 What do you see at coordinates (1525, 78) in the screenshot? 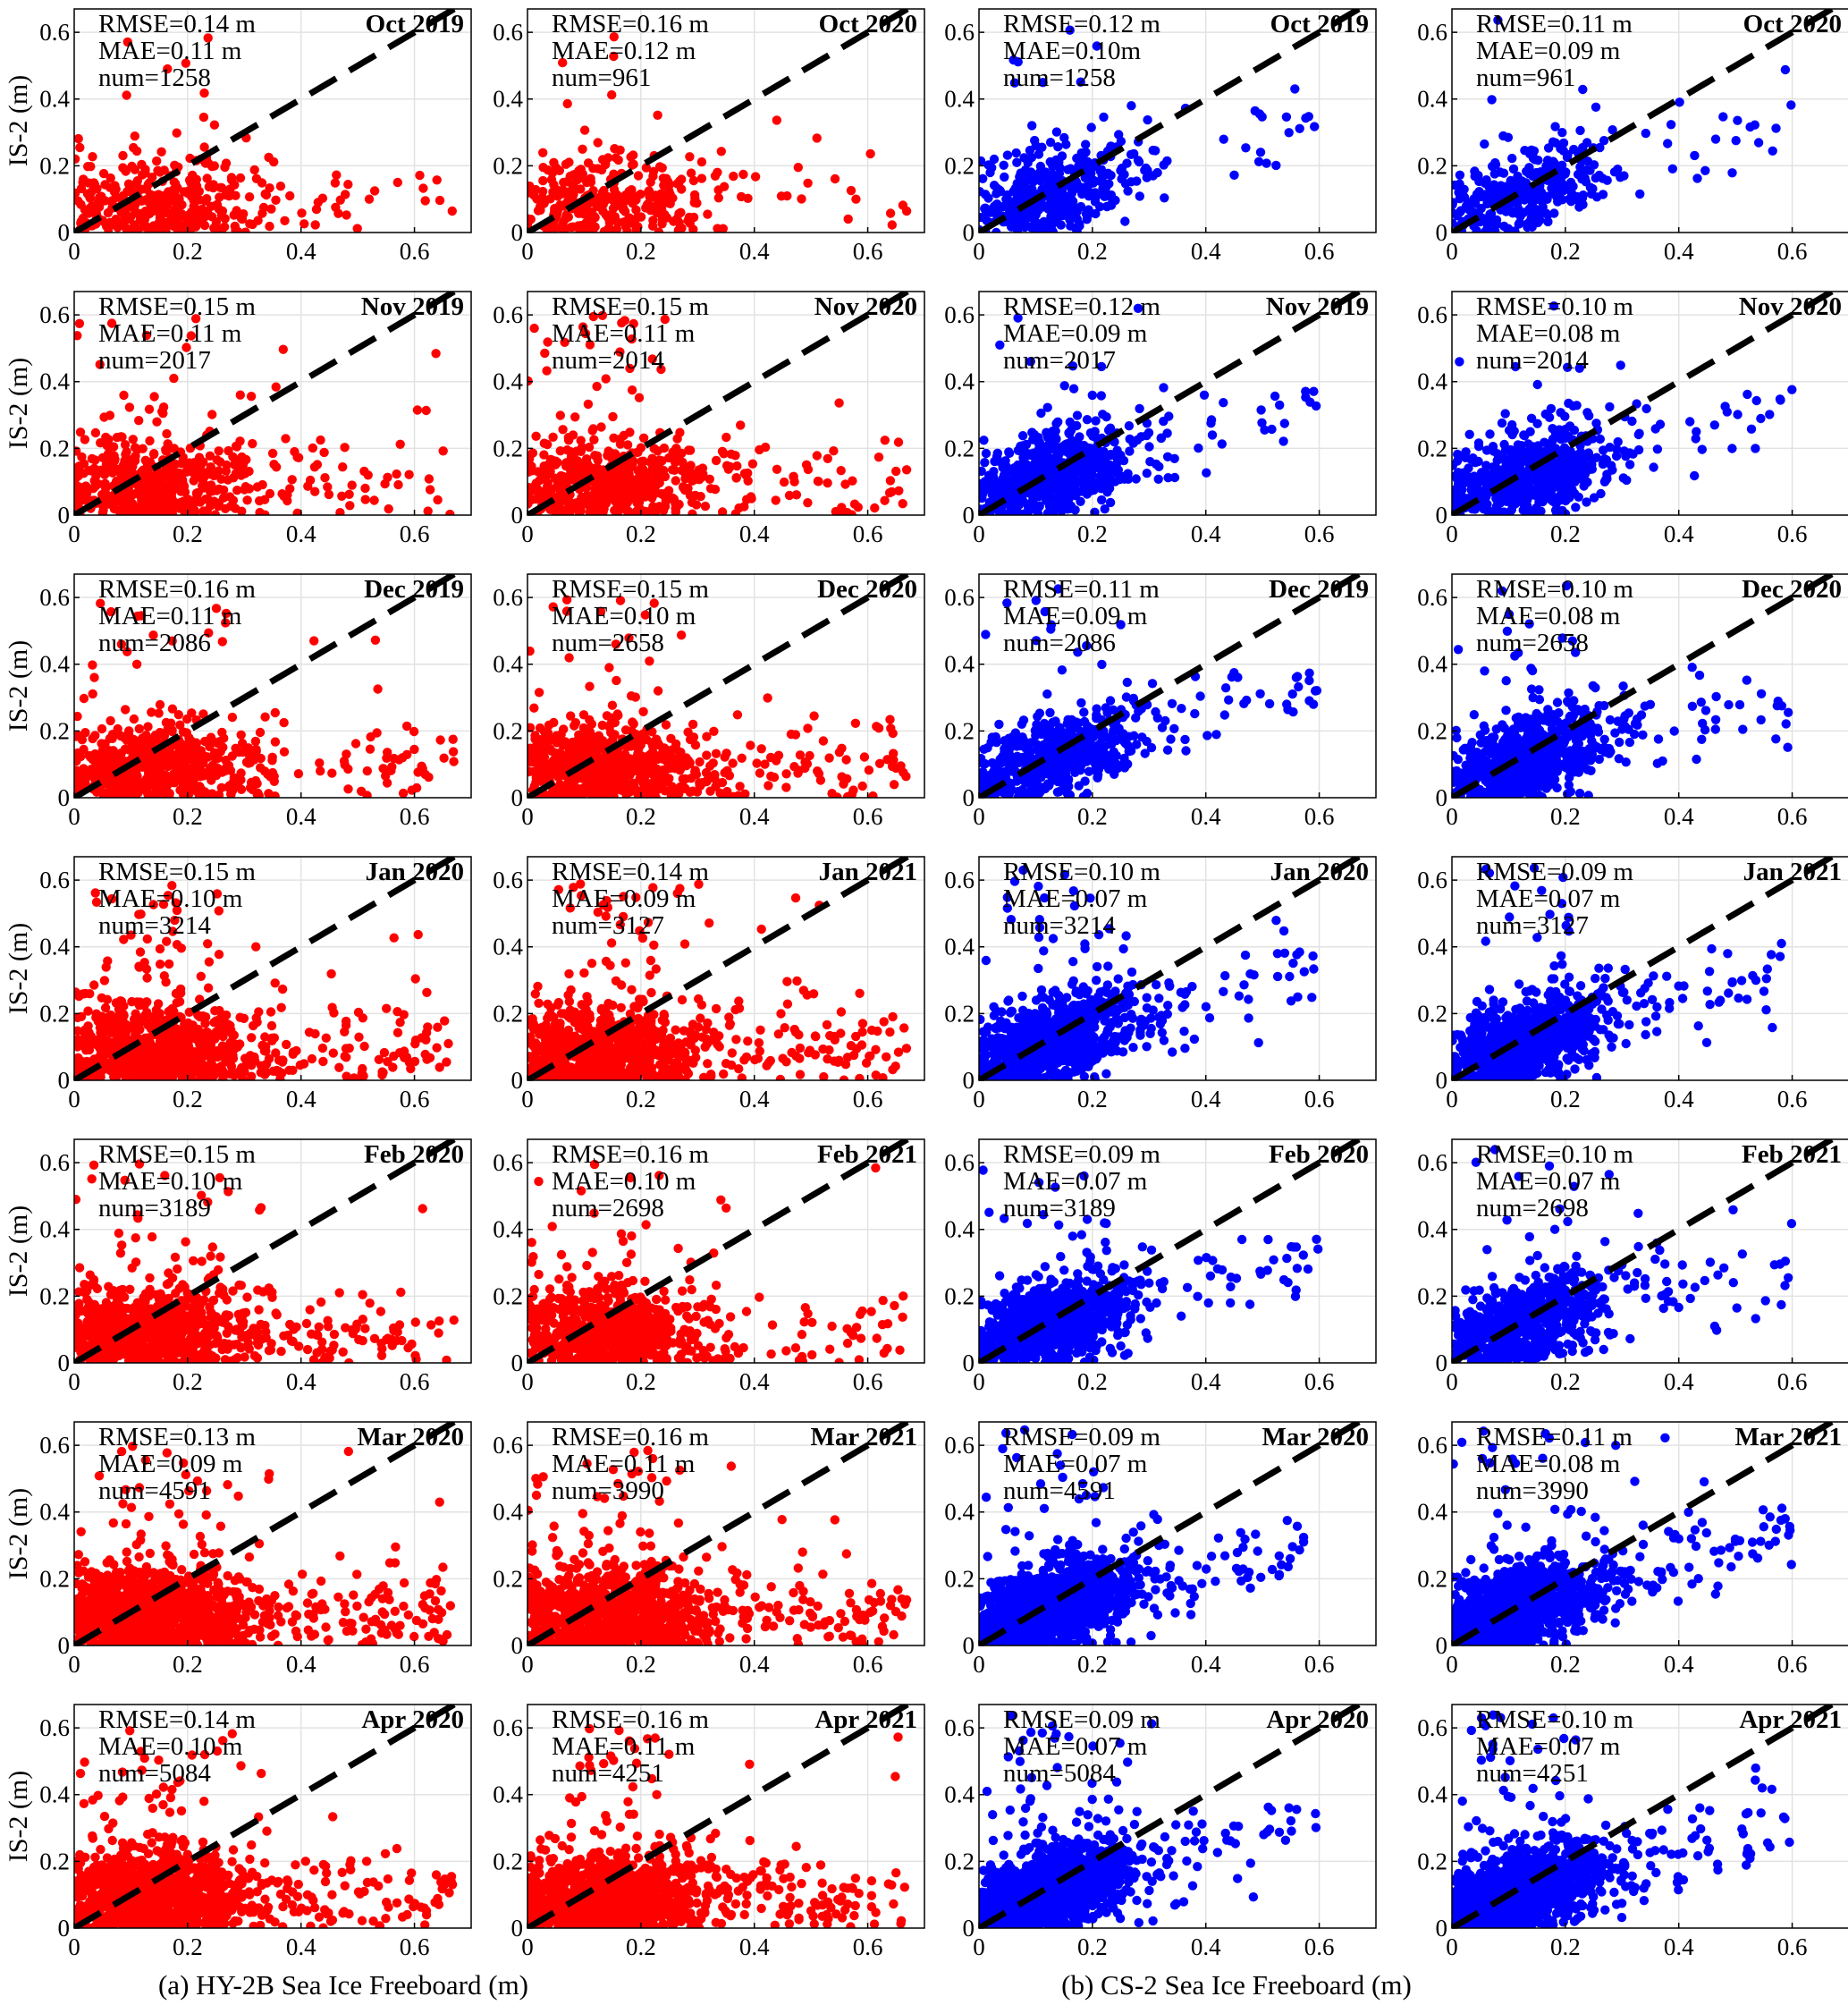
I see `num-label: num=961` at bounding box center [1525, 78].